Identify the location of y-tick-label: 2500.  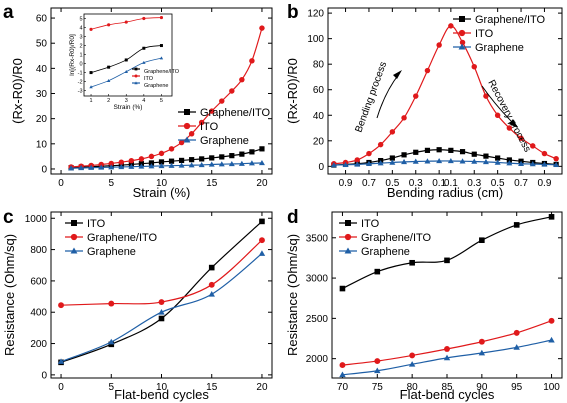
(317, 319).